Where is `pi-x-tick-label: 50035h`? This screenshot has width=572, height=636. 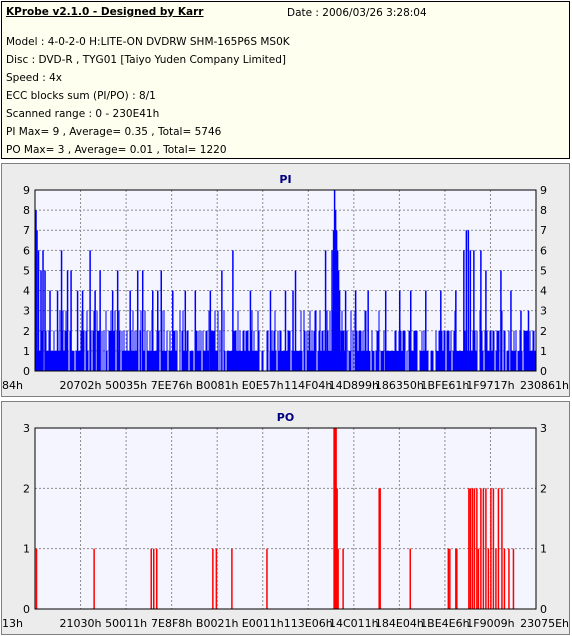
pi-x-tick-label: 50035h is located at coordinates (126, 385).